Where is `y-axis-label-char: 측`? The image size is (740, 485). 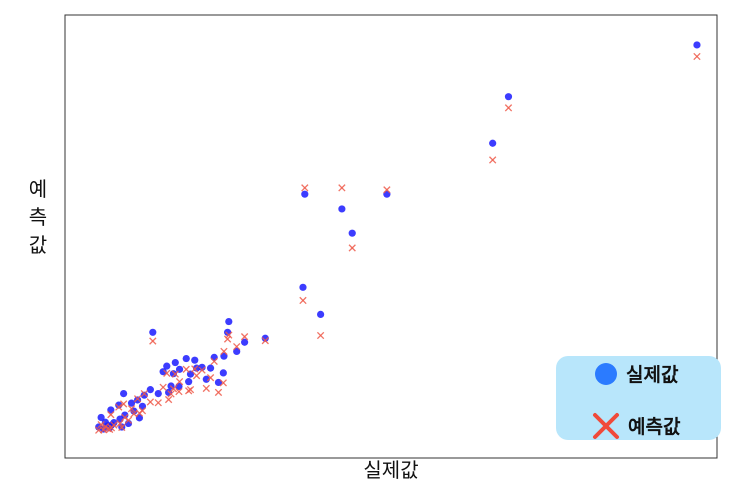
y-axis-label-char: 측 is located at coordinates (38, 217).